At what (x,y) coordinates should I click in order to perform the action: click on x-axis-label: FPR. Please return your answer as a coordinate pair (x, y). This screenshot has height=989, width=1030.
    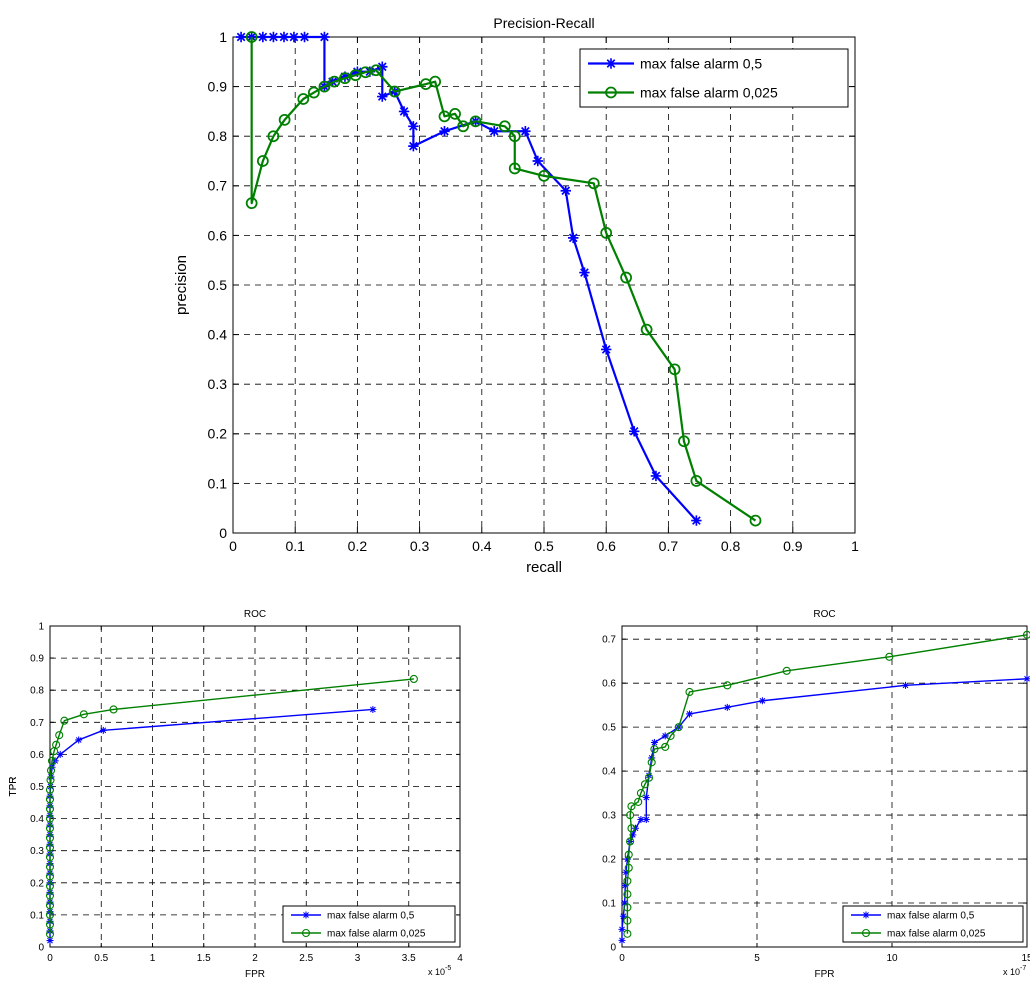
    Looking at the image, I should click on (825, 974).